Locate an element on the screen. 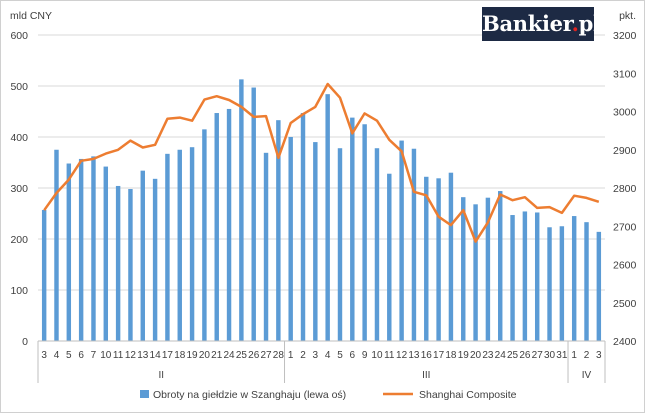  right-tick-label: 3000 is located at coordinates (625, 113).